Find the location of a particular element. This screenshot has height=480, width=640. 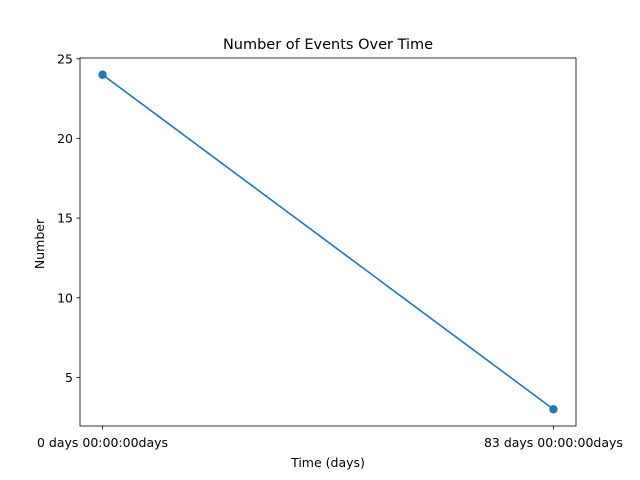

x-tick-label-1: 83 days 00:00:00days is located at coordinates (553, 442).